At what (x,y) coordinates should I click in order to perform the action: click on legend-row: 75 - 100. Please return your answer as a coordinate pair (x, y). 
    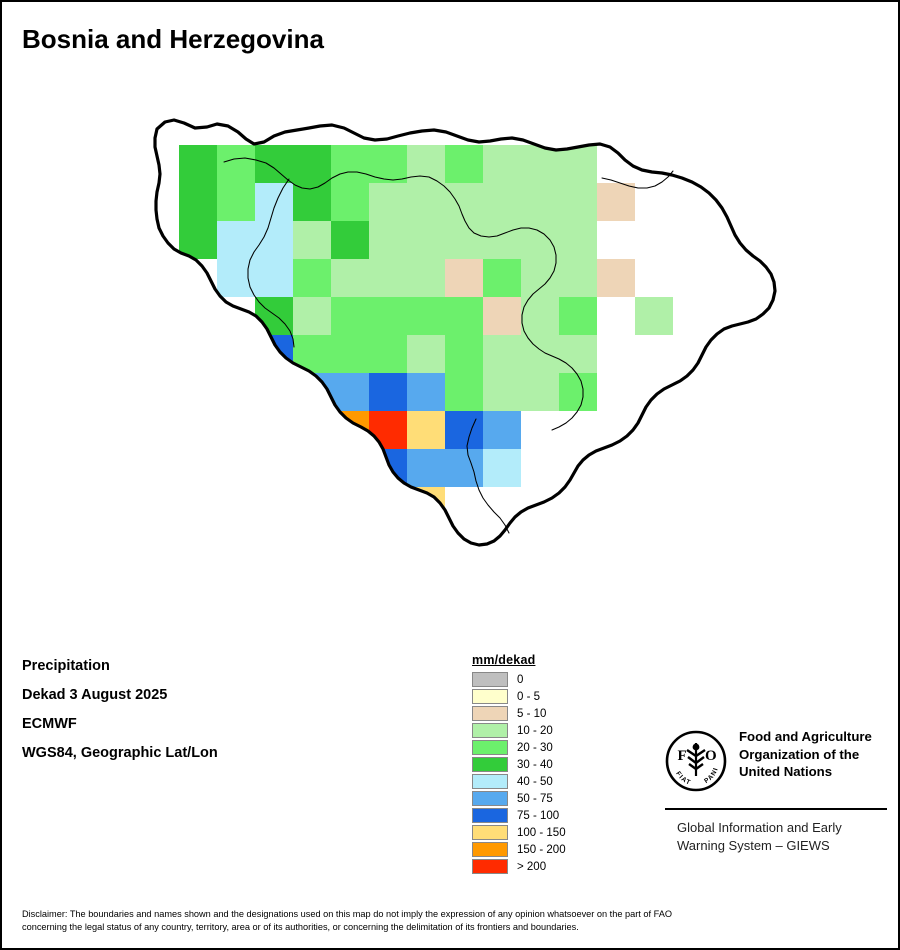
    Looking at the image, I should click on (537, 815).